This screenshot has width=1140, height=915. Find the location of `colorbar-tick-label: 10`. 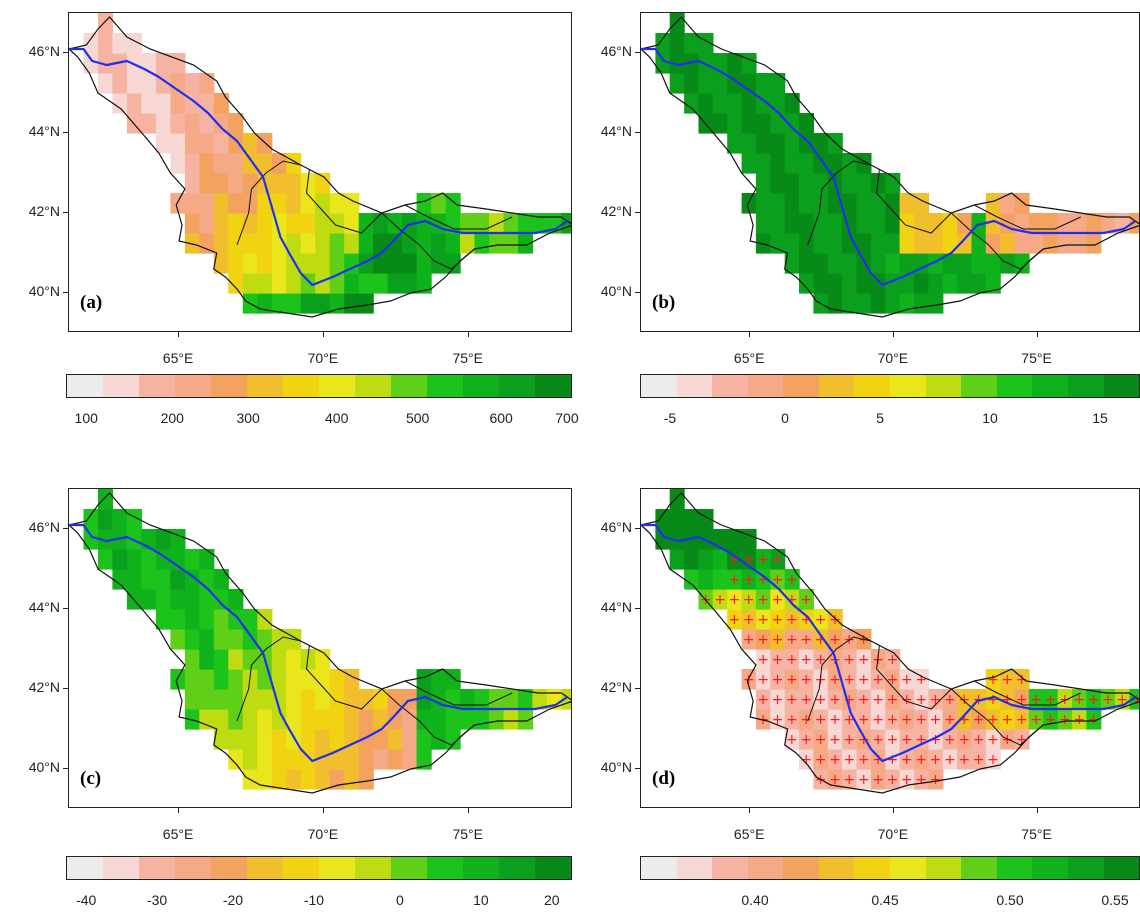

colorbar-tick-label: 10 is located at coordinates (481, 900).